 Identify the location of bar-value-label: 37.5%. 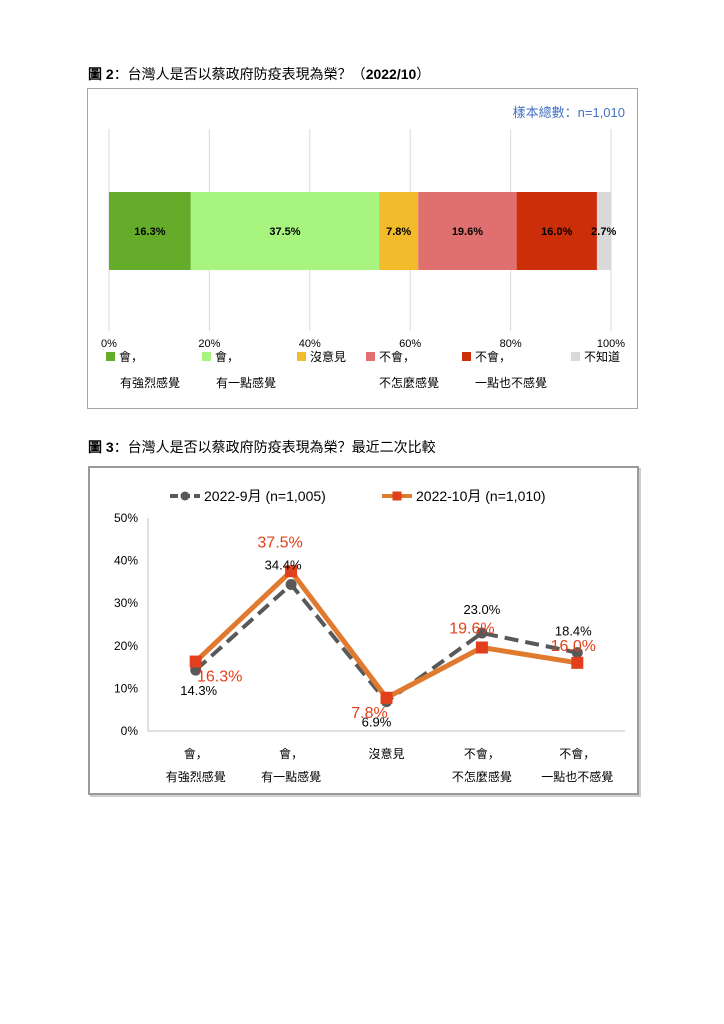
(284, 232).